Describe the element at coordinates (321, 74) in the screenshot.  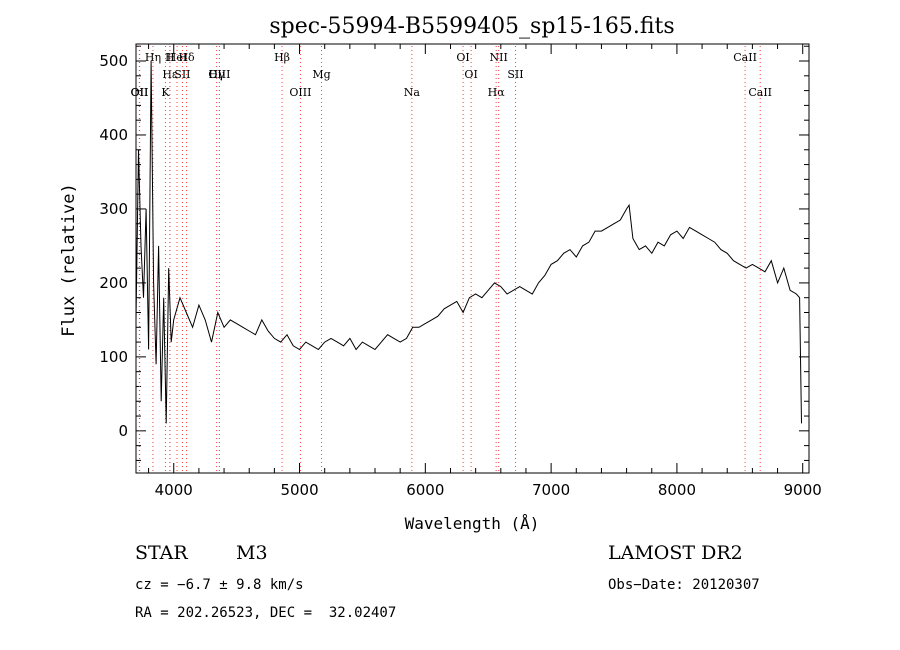
I see `spectral-line-label: Mg` at that location.